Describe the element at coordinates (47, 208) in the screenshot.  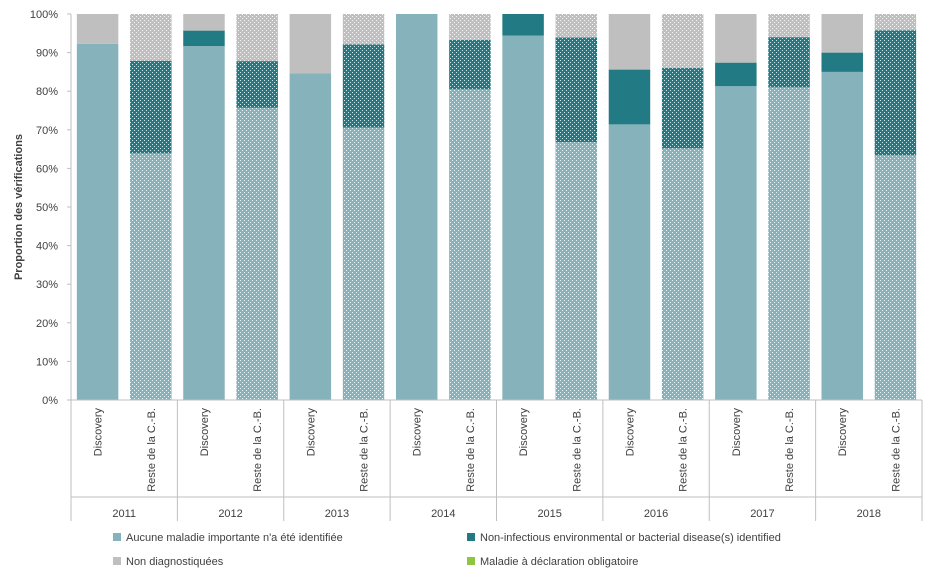
I see `y-tick-label: 50%` at that location.